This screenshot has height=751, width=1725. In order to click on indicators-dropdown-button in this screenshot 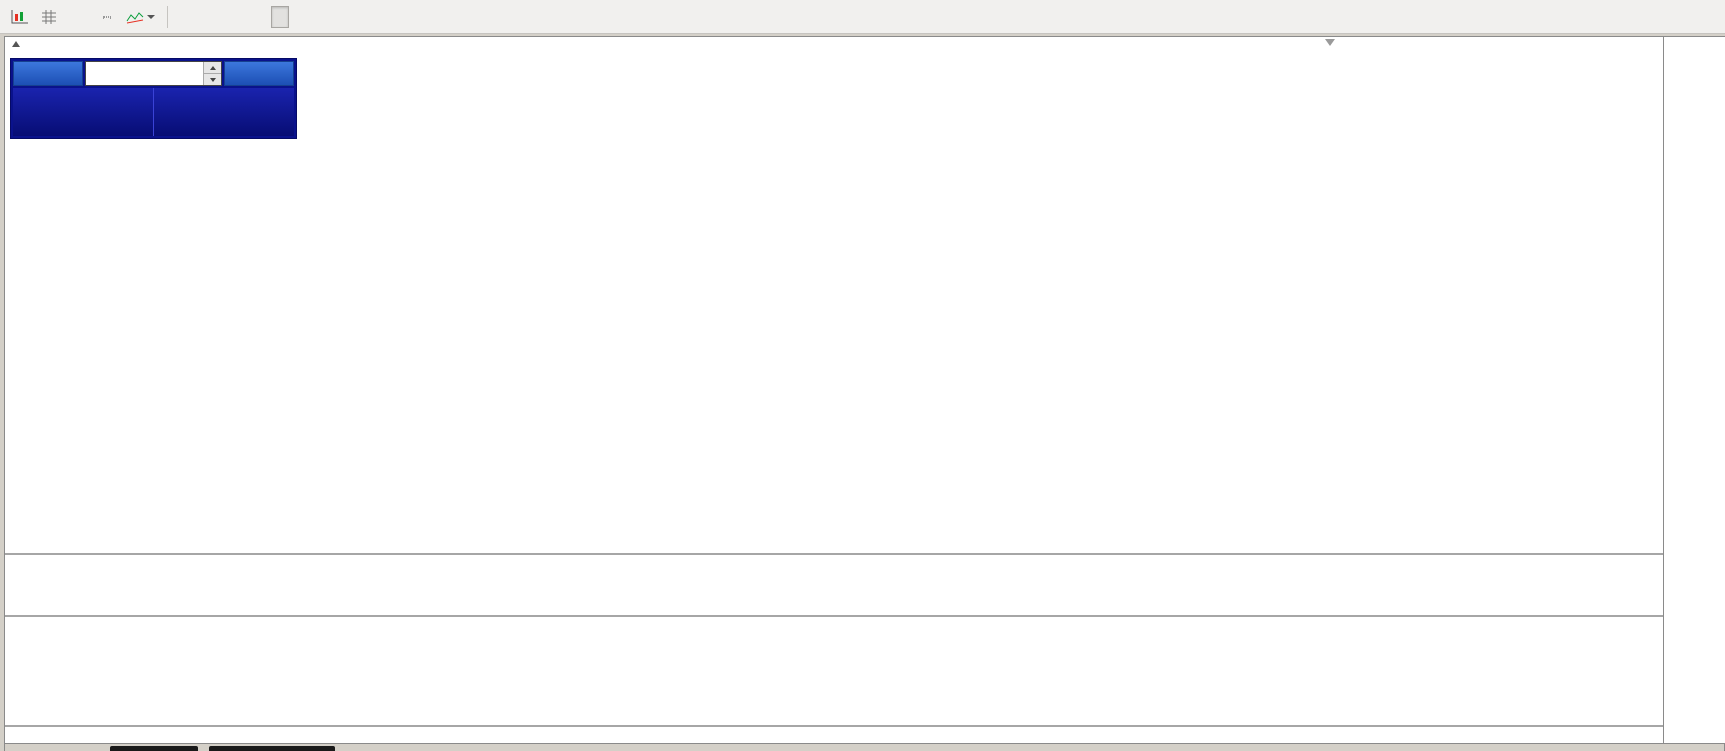, I will do `click(140, 17)`.